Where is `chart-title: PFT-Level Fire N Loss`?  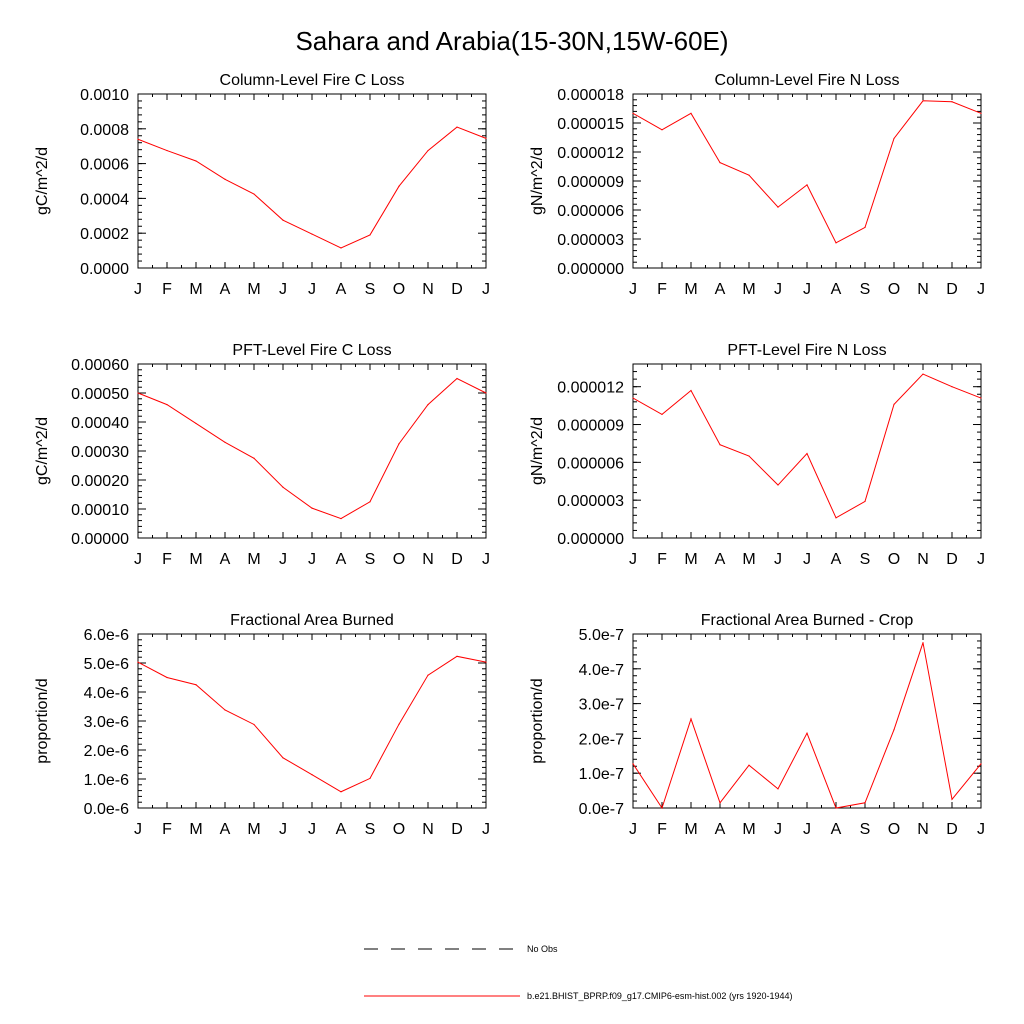 chart-title: PFT-Level Fire N Loss is located at coordinates (806, 350).